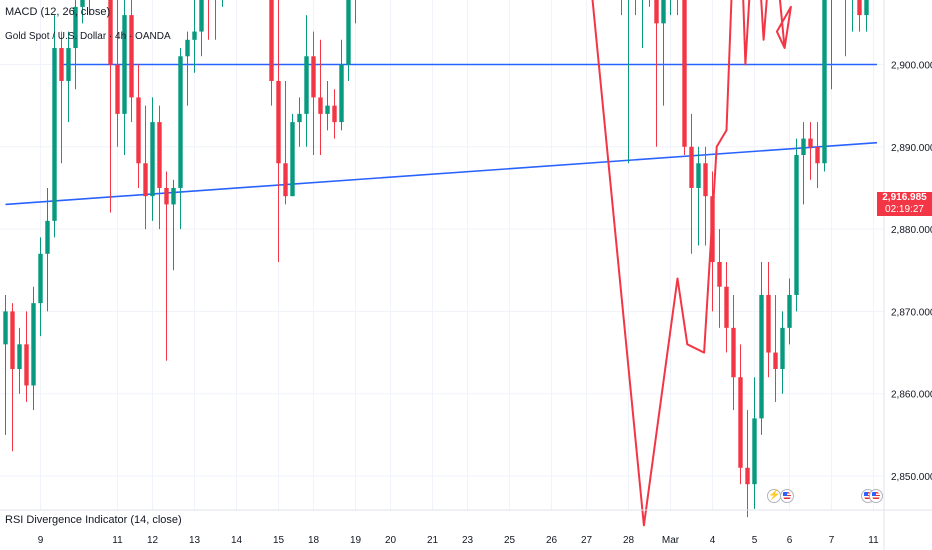  I want to click on lightning-icon: ⚡, so click(774, 496).